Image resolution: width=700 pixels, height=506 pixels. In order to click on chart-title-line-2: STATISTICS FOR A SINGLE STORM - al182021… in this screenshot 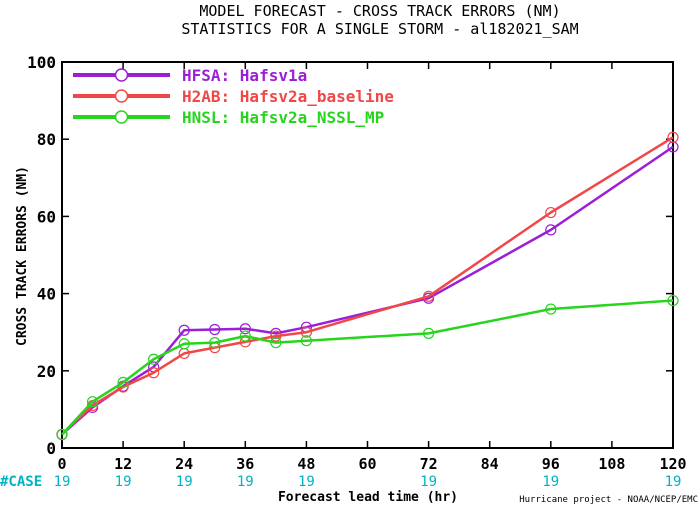, I will do `click(379, 29)`.